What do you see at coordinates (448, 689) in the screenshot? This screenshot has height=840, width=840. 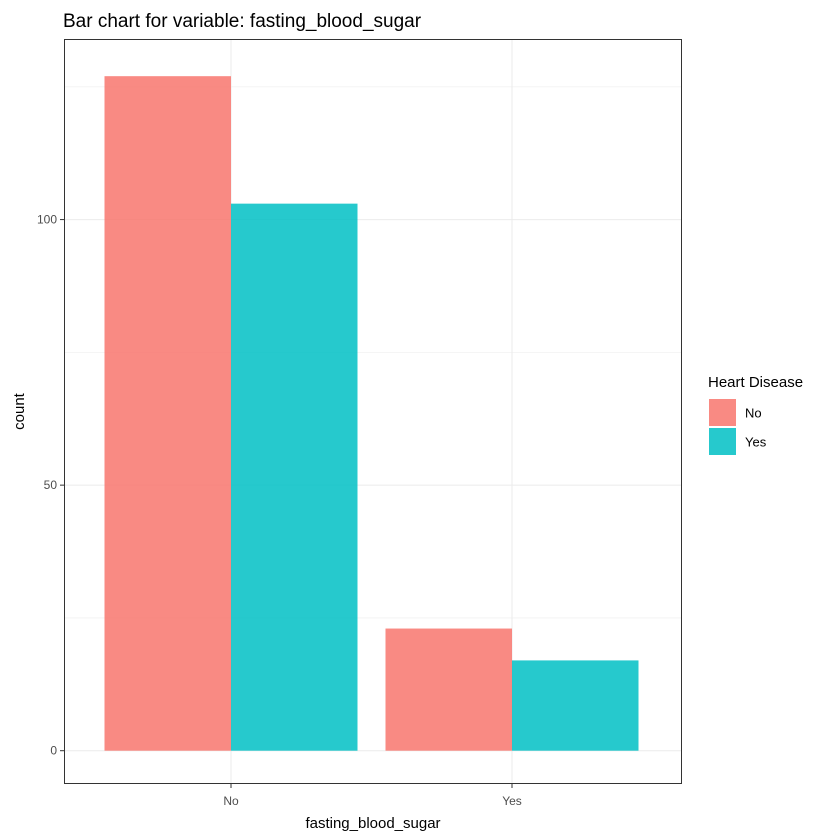 I see `bar-yes-no` at bounding box center [448, 689].